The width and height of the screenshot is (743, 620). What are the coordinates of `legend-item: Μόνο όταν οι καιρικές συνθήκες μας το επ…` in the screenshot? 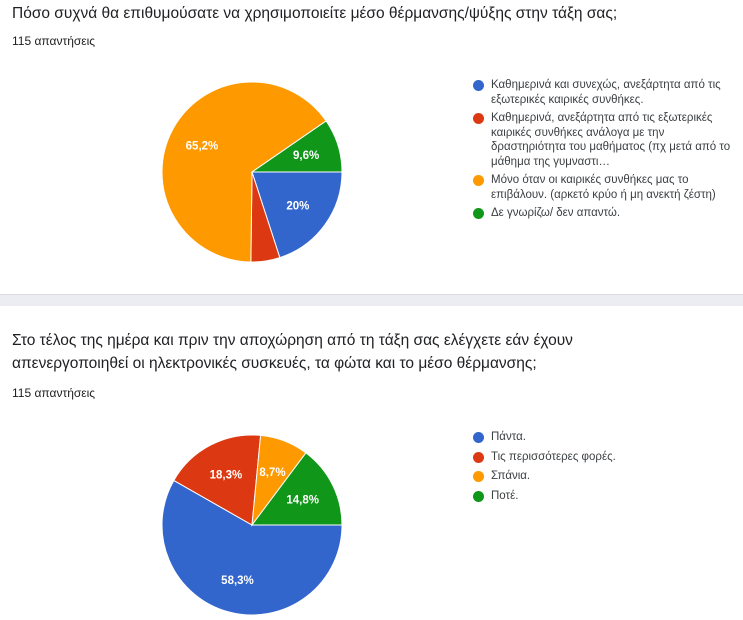 It's located at (603, 187).